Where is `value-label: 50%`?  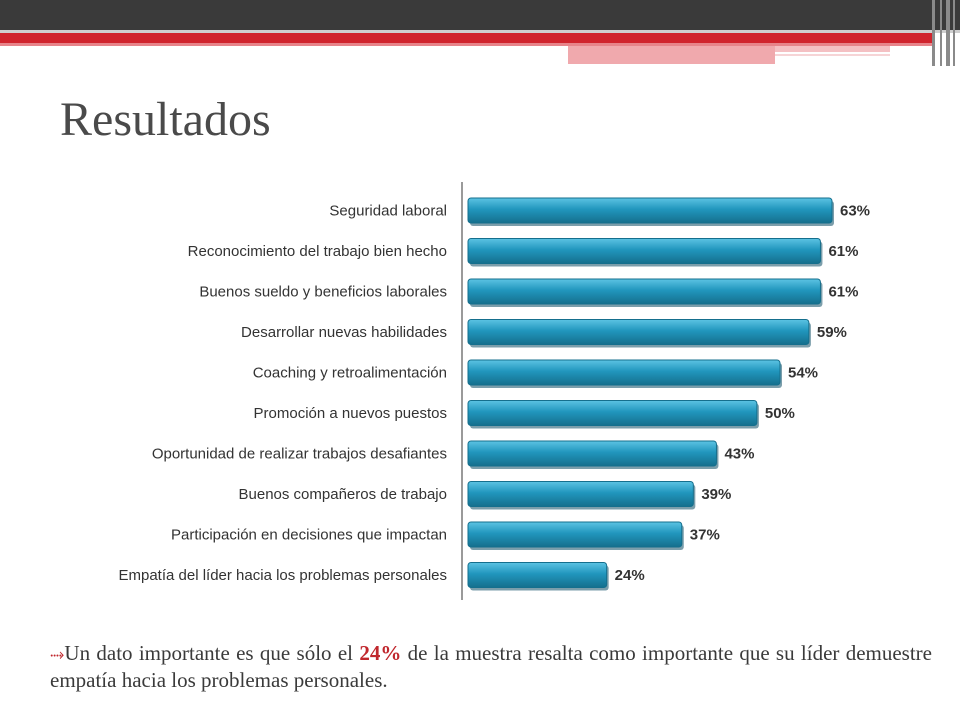 value-label: 50% is located at coordinates (780, 413).